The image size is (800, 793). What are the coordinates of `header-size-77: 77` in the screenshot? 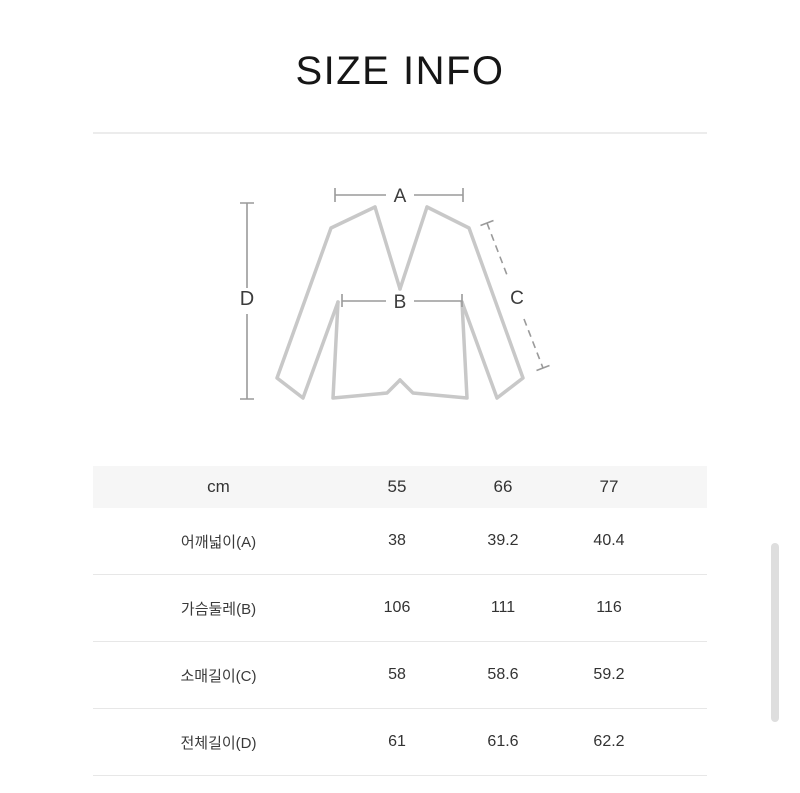 It's located at (609, 486).